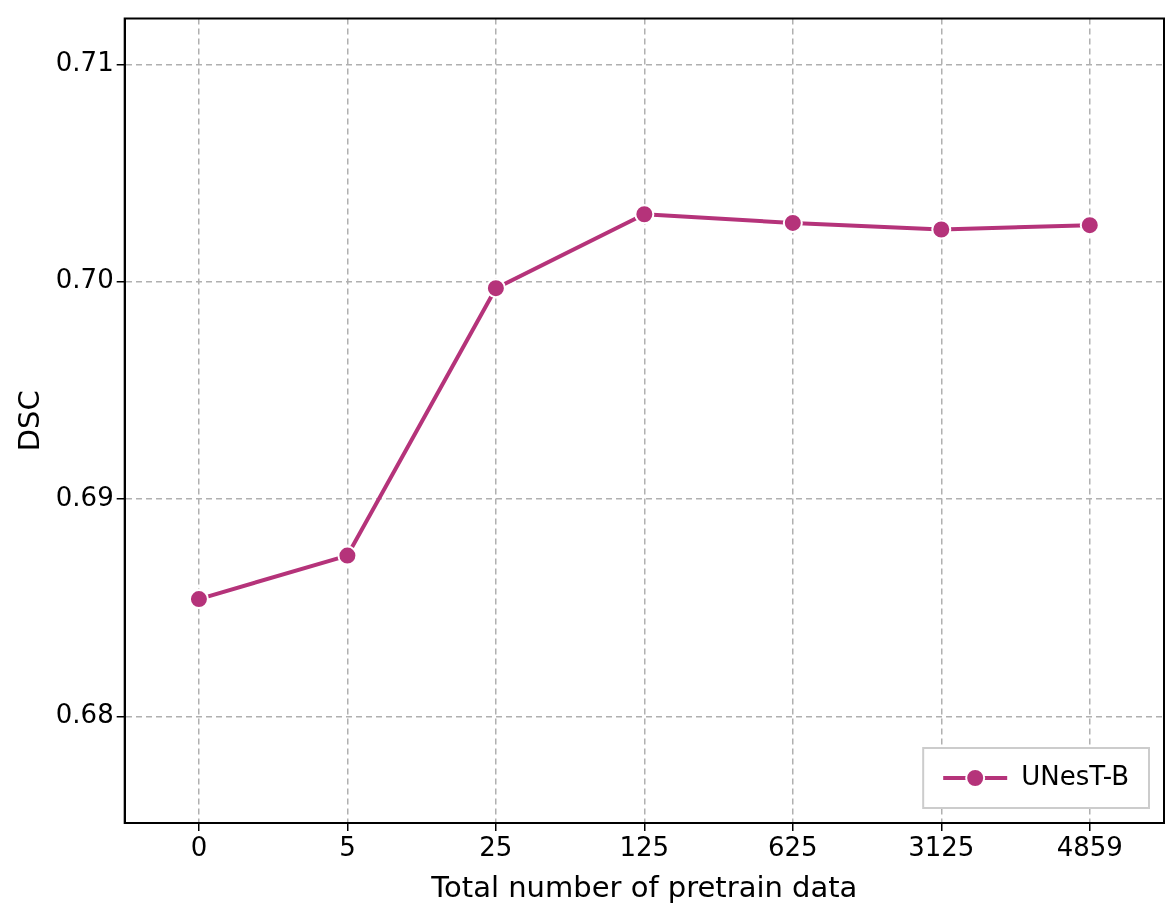 The width and height of the screenshot is (1176, 921). I want to click on x-tick-label: 0, so click(199, 847).